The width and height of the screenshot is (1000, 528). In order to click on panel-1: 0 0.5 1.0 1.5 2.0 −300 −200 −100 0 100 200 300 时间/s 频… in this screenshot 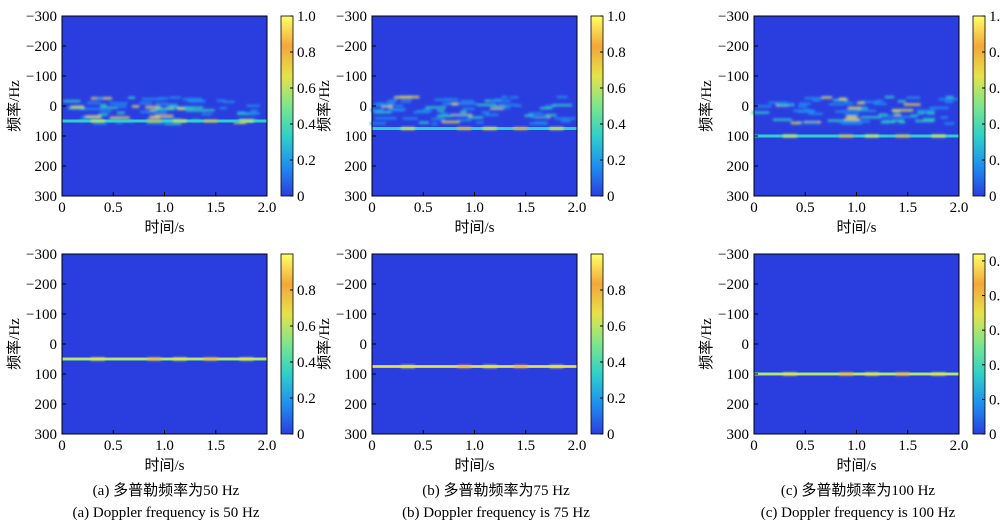, I will do `click(161, 122)`.